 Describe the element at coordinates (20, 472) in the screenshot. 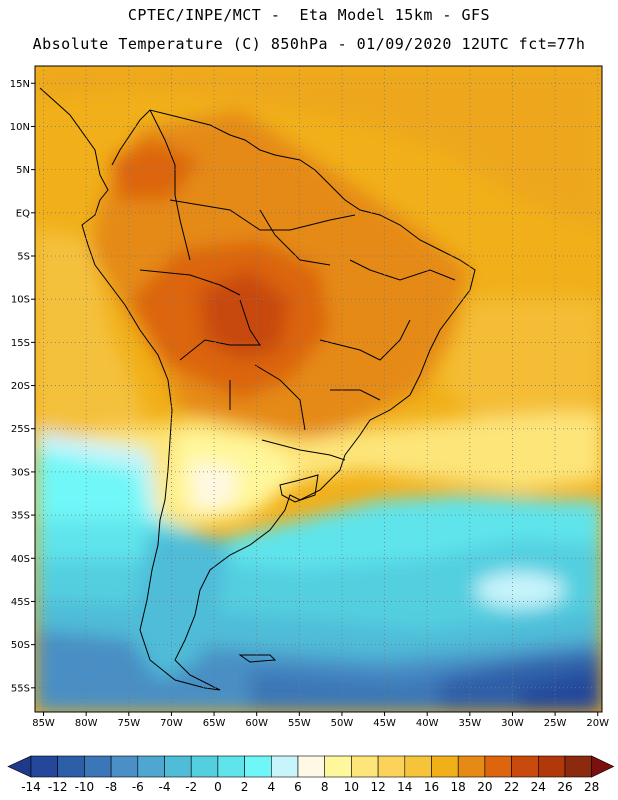

I see `lat-tick-label: 30S` at that location.